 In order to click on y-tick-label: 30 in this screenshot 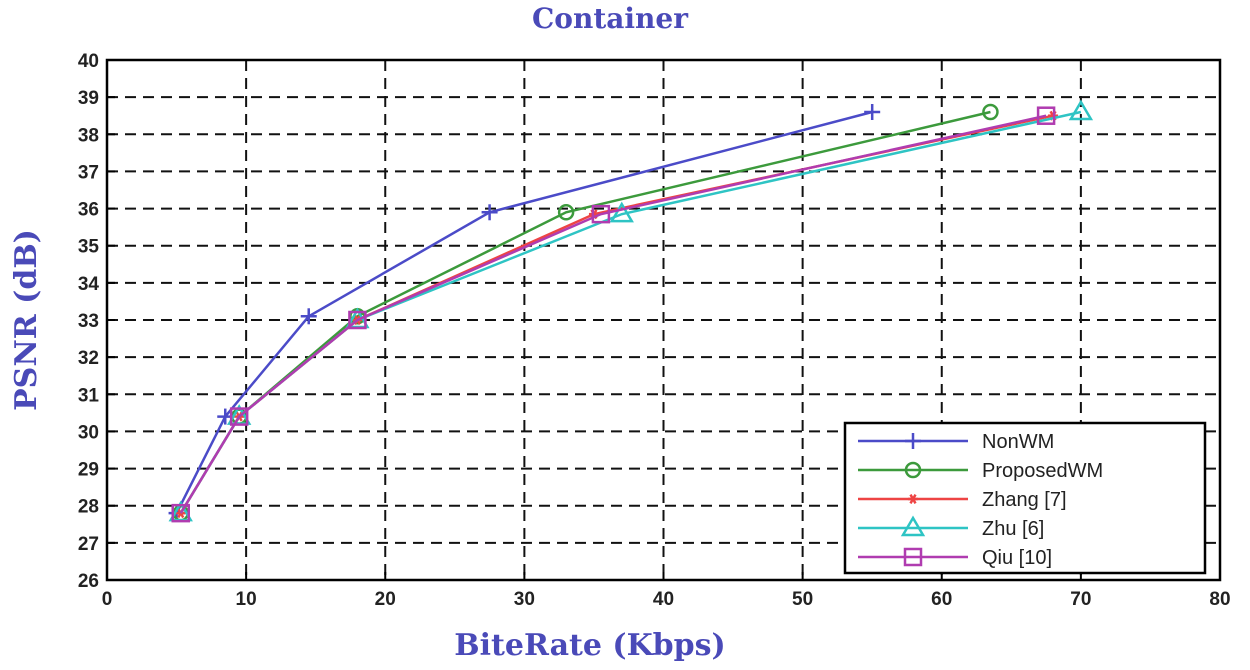, I will do `click(88, 432)`.